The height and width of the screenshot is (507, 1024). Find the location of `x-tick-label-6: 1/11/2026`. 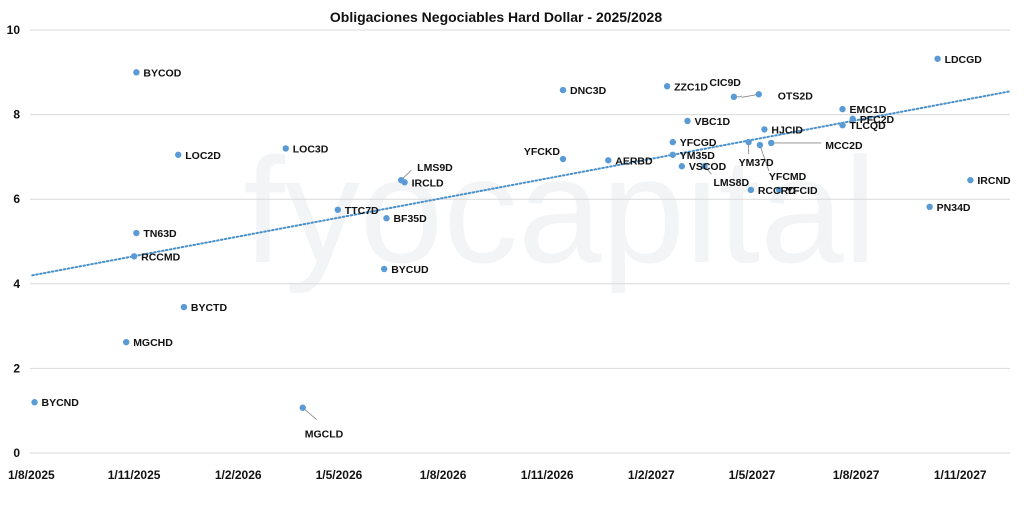

x-tick-label-6: 1/11/2026 is located at coordinates (547, 475).